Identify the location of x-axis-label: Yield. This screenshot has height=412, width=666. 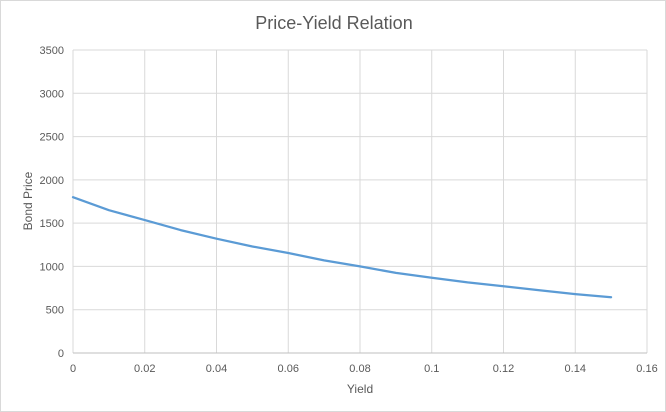
(360, 389).